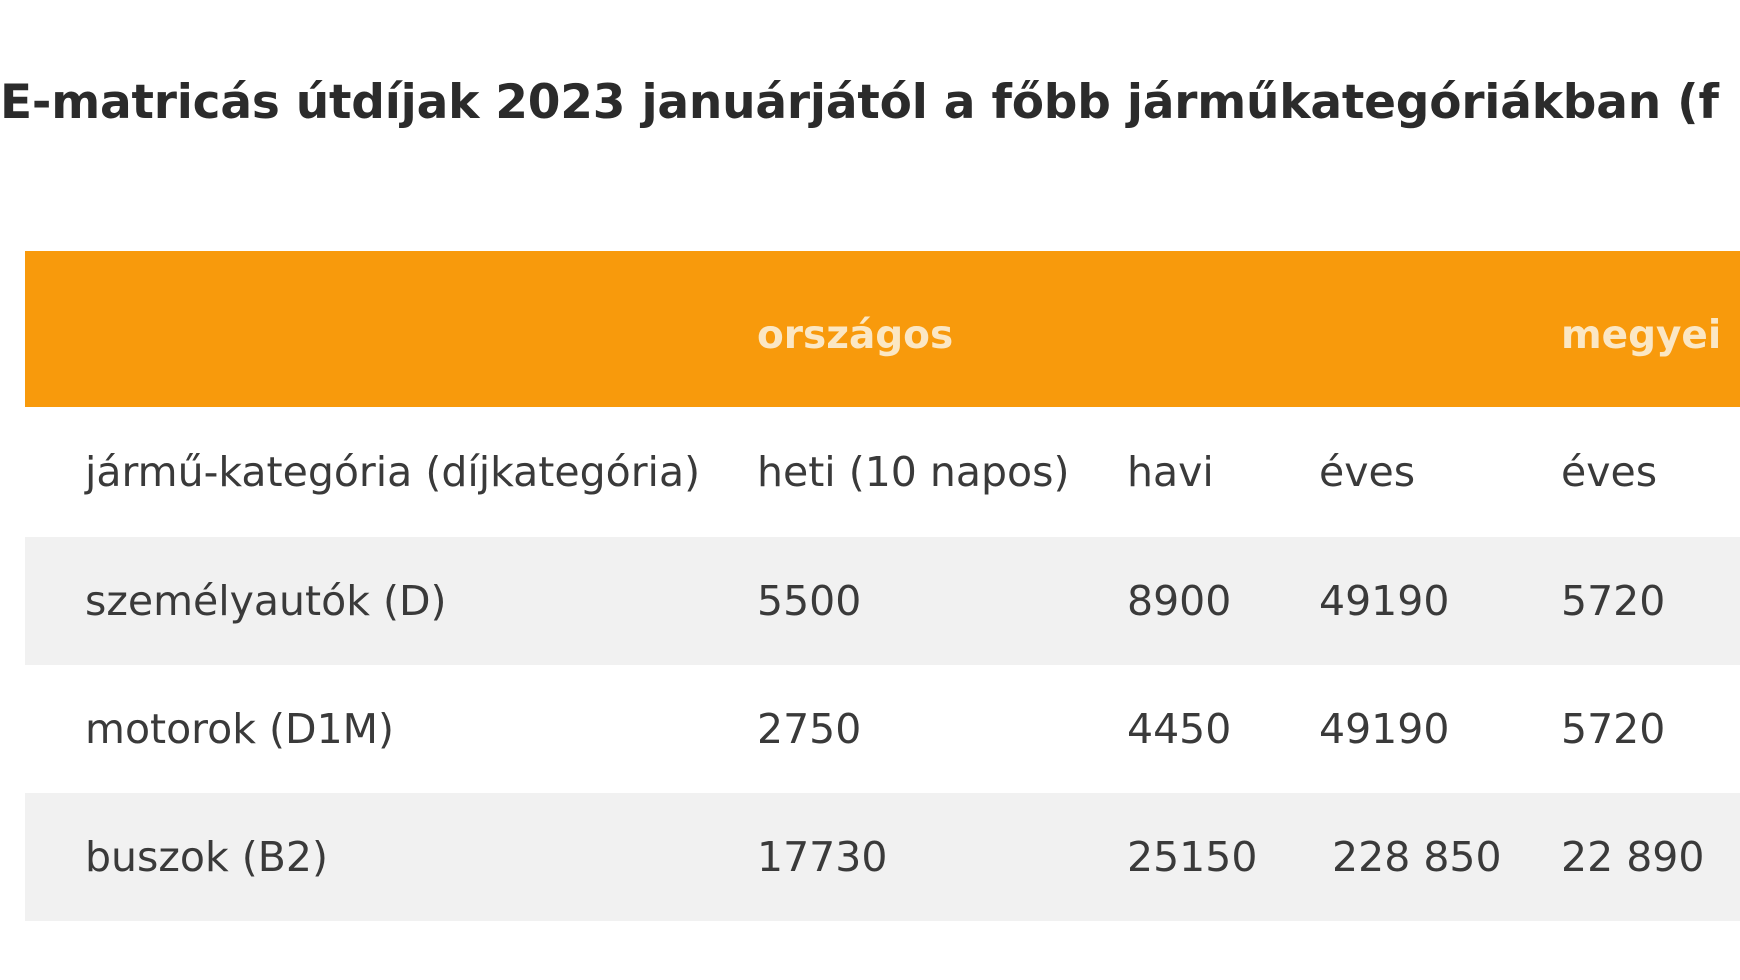  Describe the element at coordinates (1170, 472) in the screenshot. I see `column-header-monthly: havi` at that location.